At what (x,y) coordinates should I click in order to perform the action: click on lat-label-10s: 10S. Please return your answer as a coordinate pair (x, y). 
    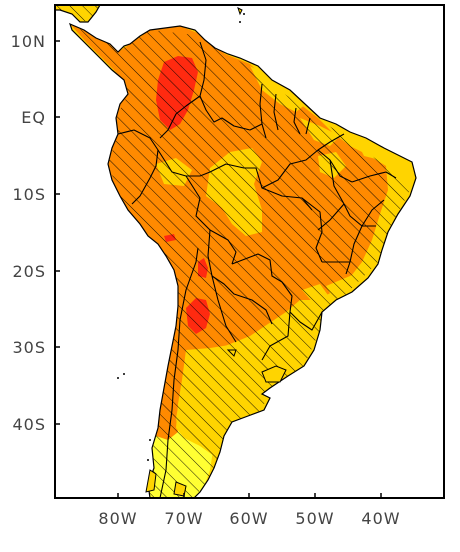
    Looking at the image, I should click on (29, 194).